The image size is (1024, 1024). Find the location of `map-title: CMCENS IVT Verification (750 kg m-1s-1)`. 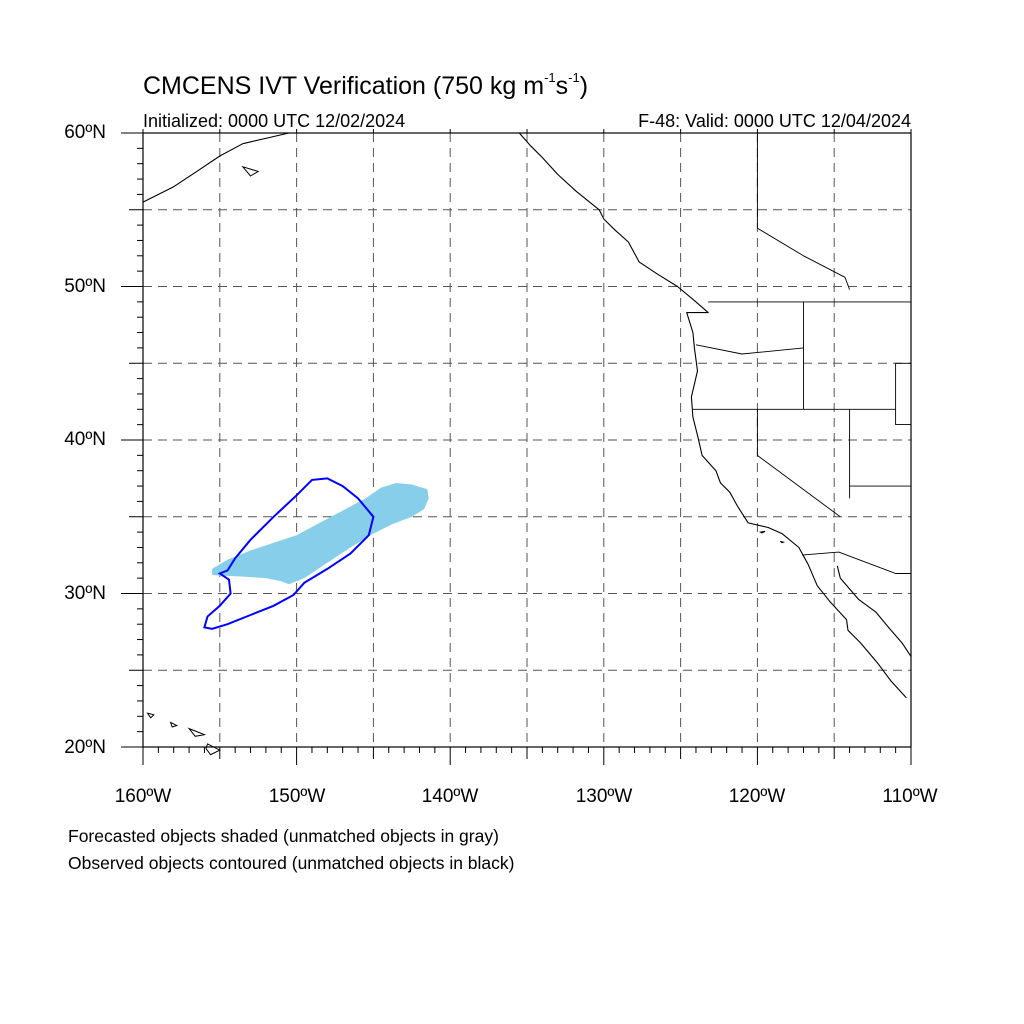

map-title: CMCENS IVT Verification (750 kg m-1s-1) is located at coordinates (366, 85).